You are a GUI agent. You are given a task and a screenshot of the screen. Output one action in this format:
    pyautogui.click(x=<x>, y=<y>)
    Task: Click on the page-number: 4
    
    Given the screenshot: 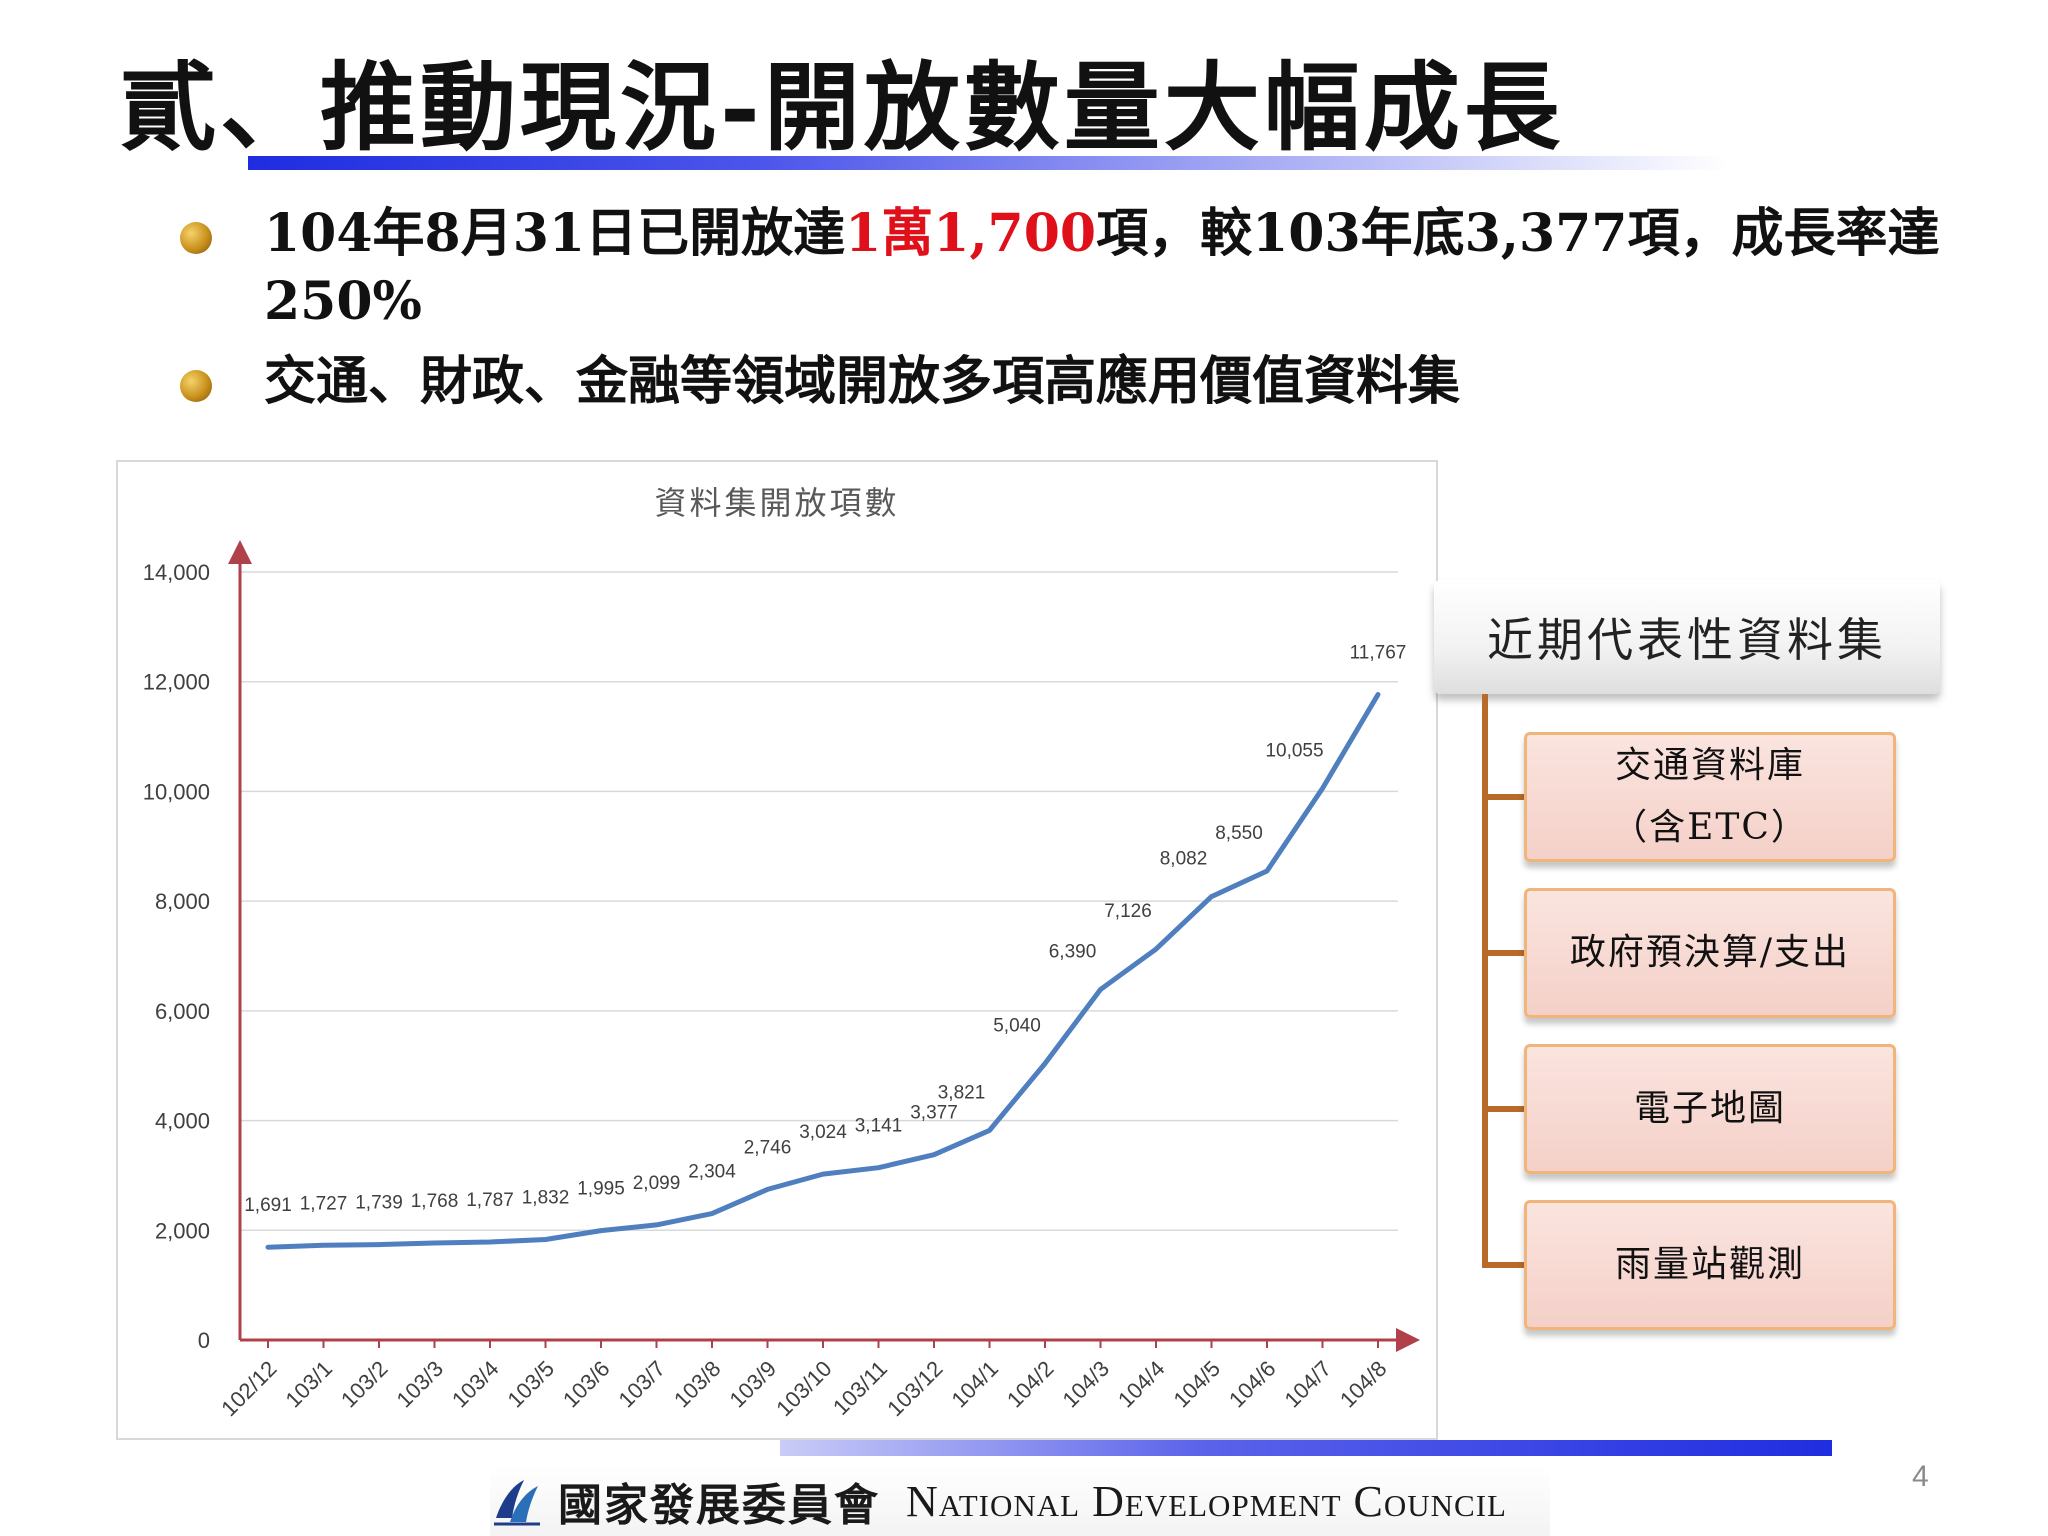 What is the action you would take?
    pyautogui.click(x=1920, y=1476)
    